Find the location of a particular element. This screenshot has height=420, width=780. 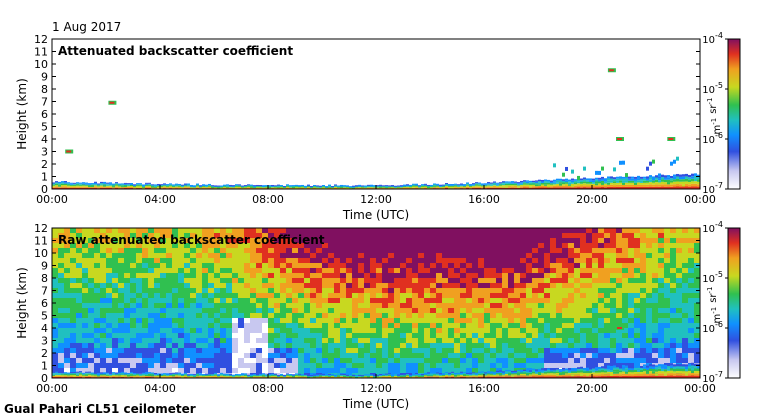

panel-title: Attenuated backscatter coefficient is located at coordinates (175, 51).